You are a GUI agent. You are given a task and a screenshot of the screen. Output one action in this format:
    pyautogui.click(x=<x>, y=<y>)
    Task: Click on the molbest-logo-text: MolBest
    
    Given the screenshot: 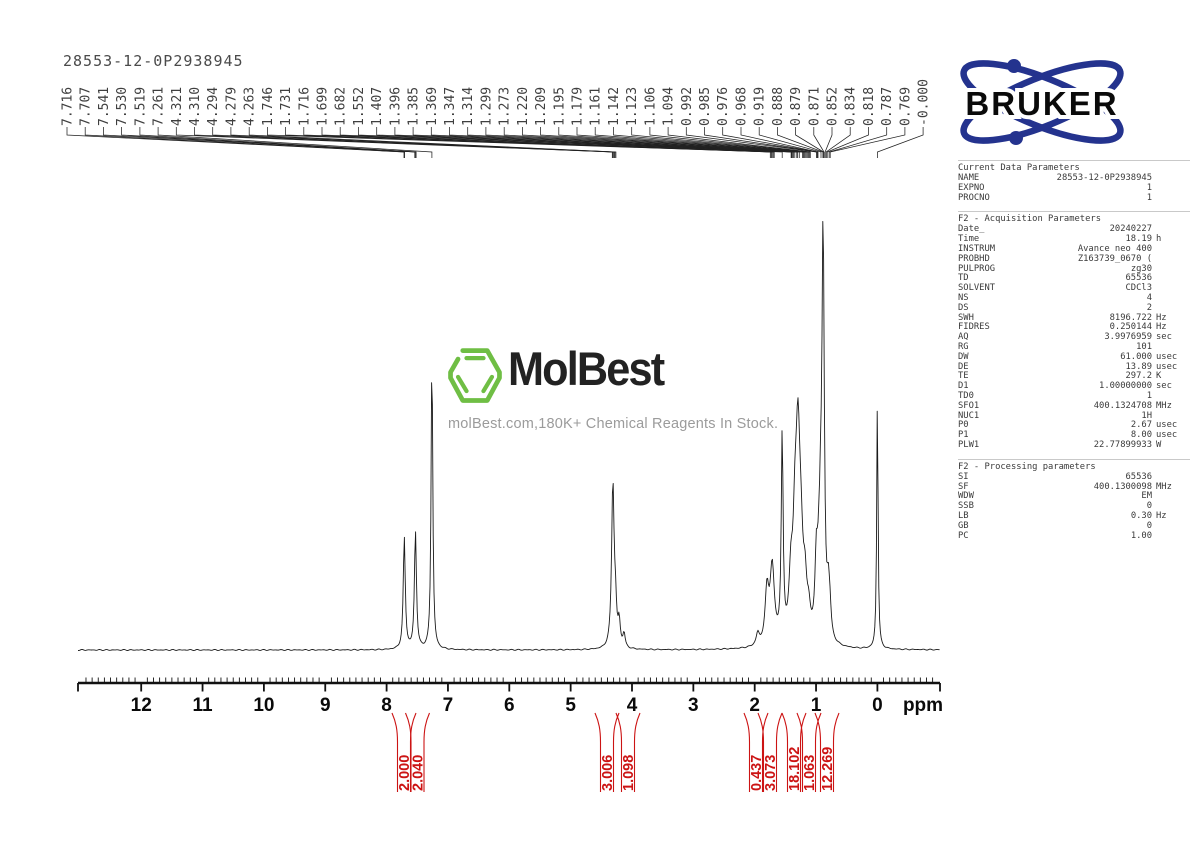 What is the action you would take?
    pyautogui.click(x=586, y=368)
    